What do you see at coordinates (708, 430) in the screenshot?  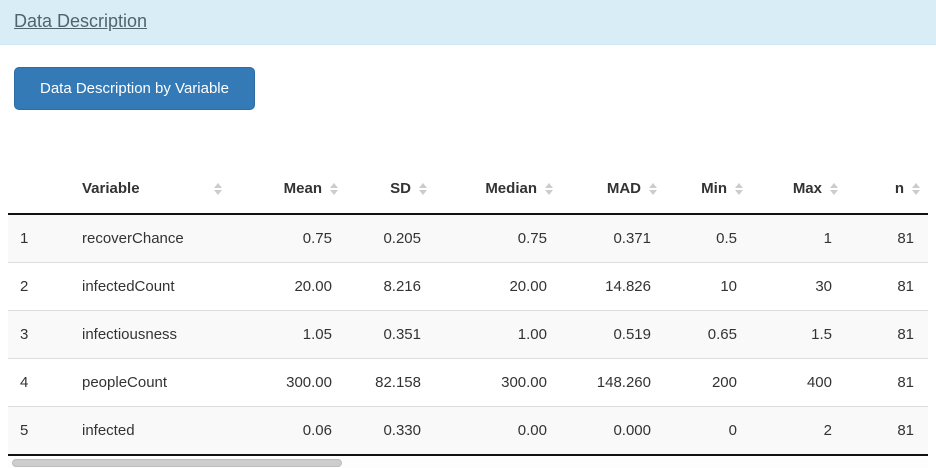 I see `cell-min: 0` at bounding box center [708, 430].